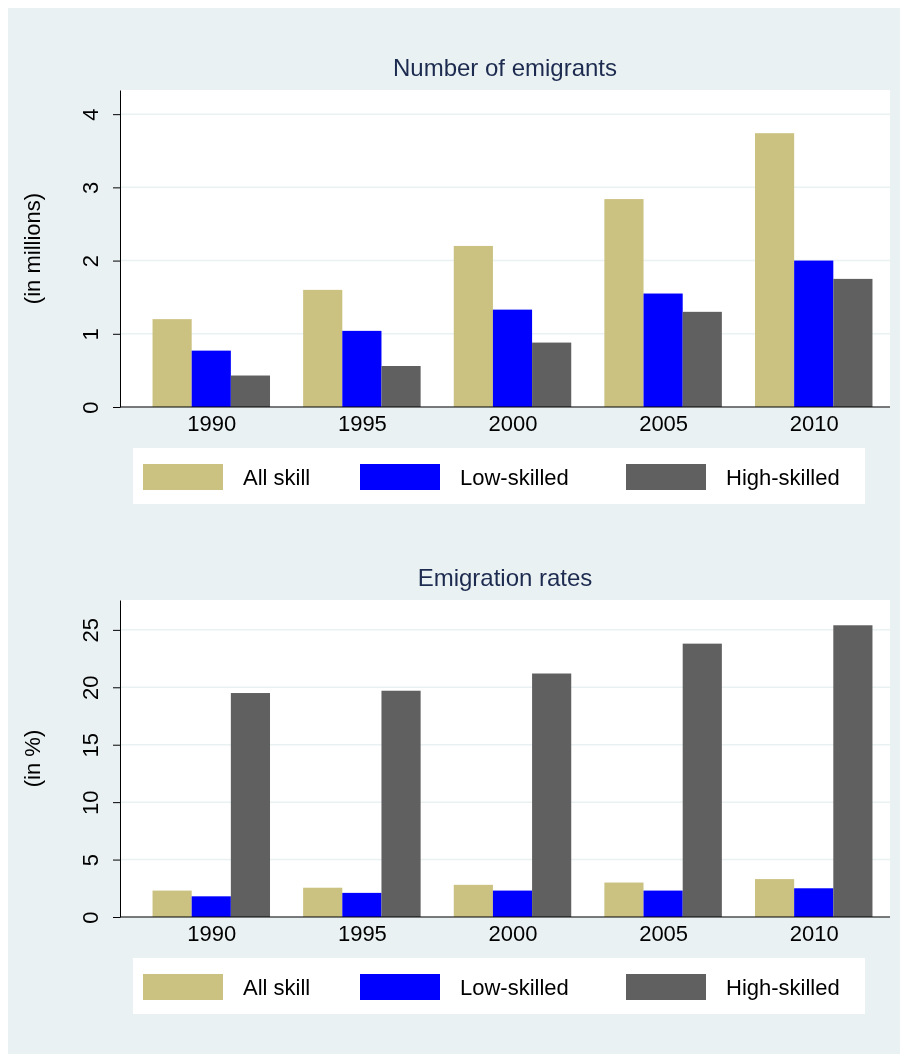 The image size is (906, 1059). What do you see at coordinates (90, 860) in the screenshot?
I see `y-tick-label: 5` at bounding box center [90, 860].